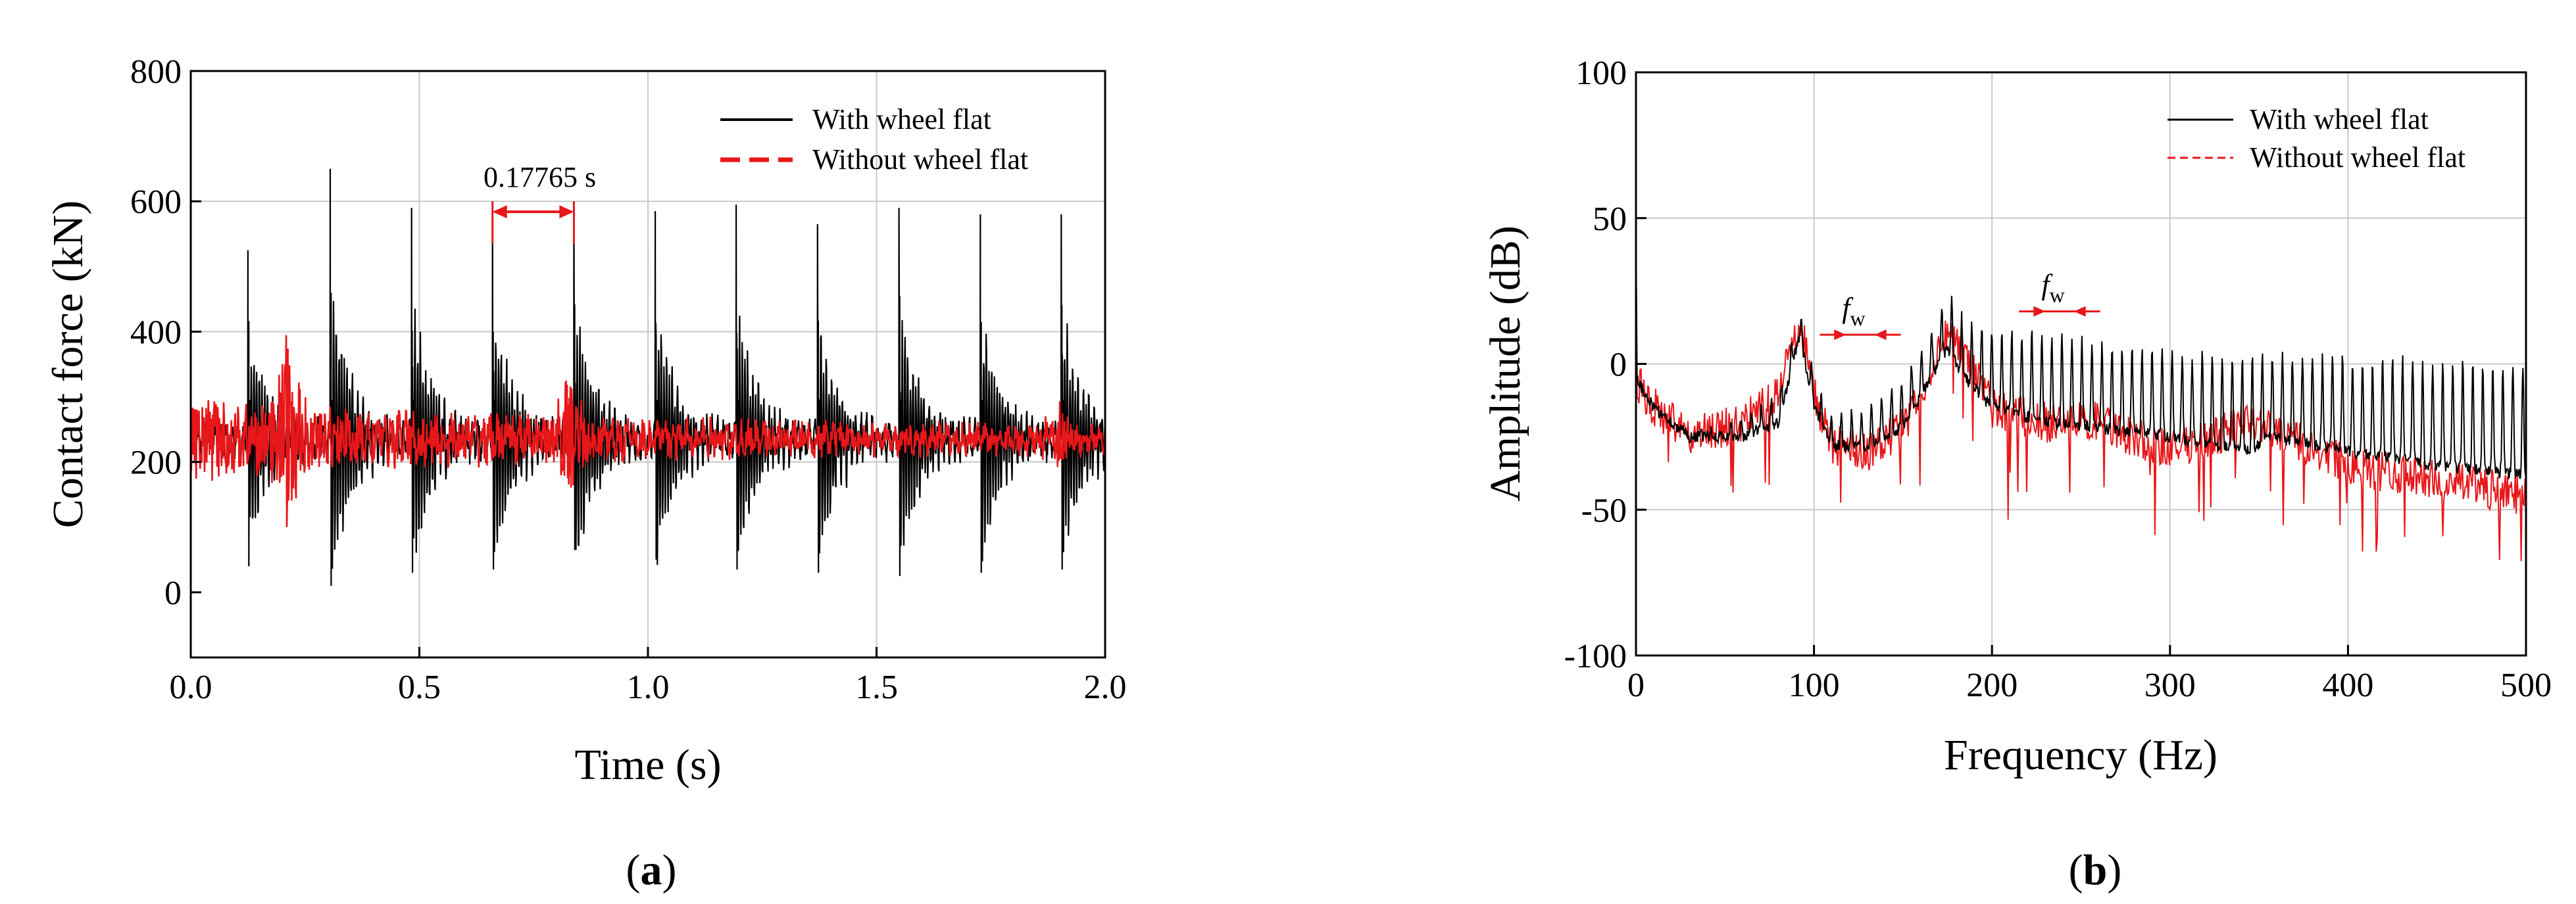 The width and height of the screenshot is (2576, 904). What do you see at coordinates (419, 687) in the screenshot?
I see `panel-a-x-tick-label: 0.5` at bounding box center [419, 687].